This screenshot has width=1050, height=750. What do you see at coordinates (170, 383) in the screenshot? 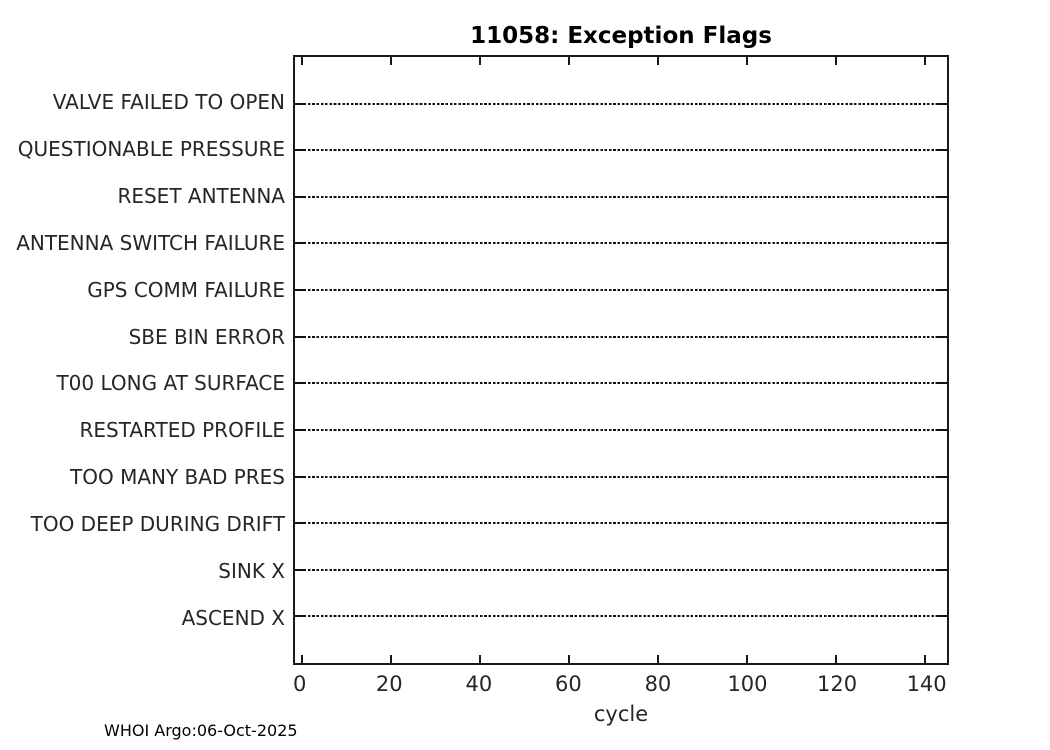
I see `y-tick-label: T00 LONG AT SURFACE` at bounding box center [170, 383].